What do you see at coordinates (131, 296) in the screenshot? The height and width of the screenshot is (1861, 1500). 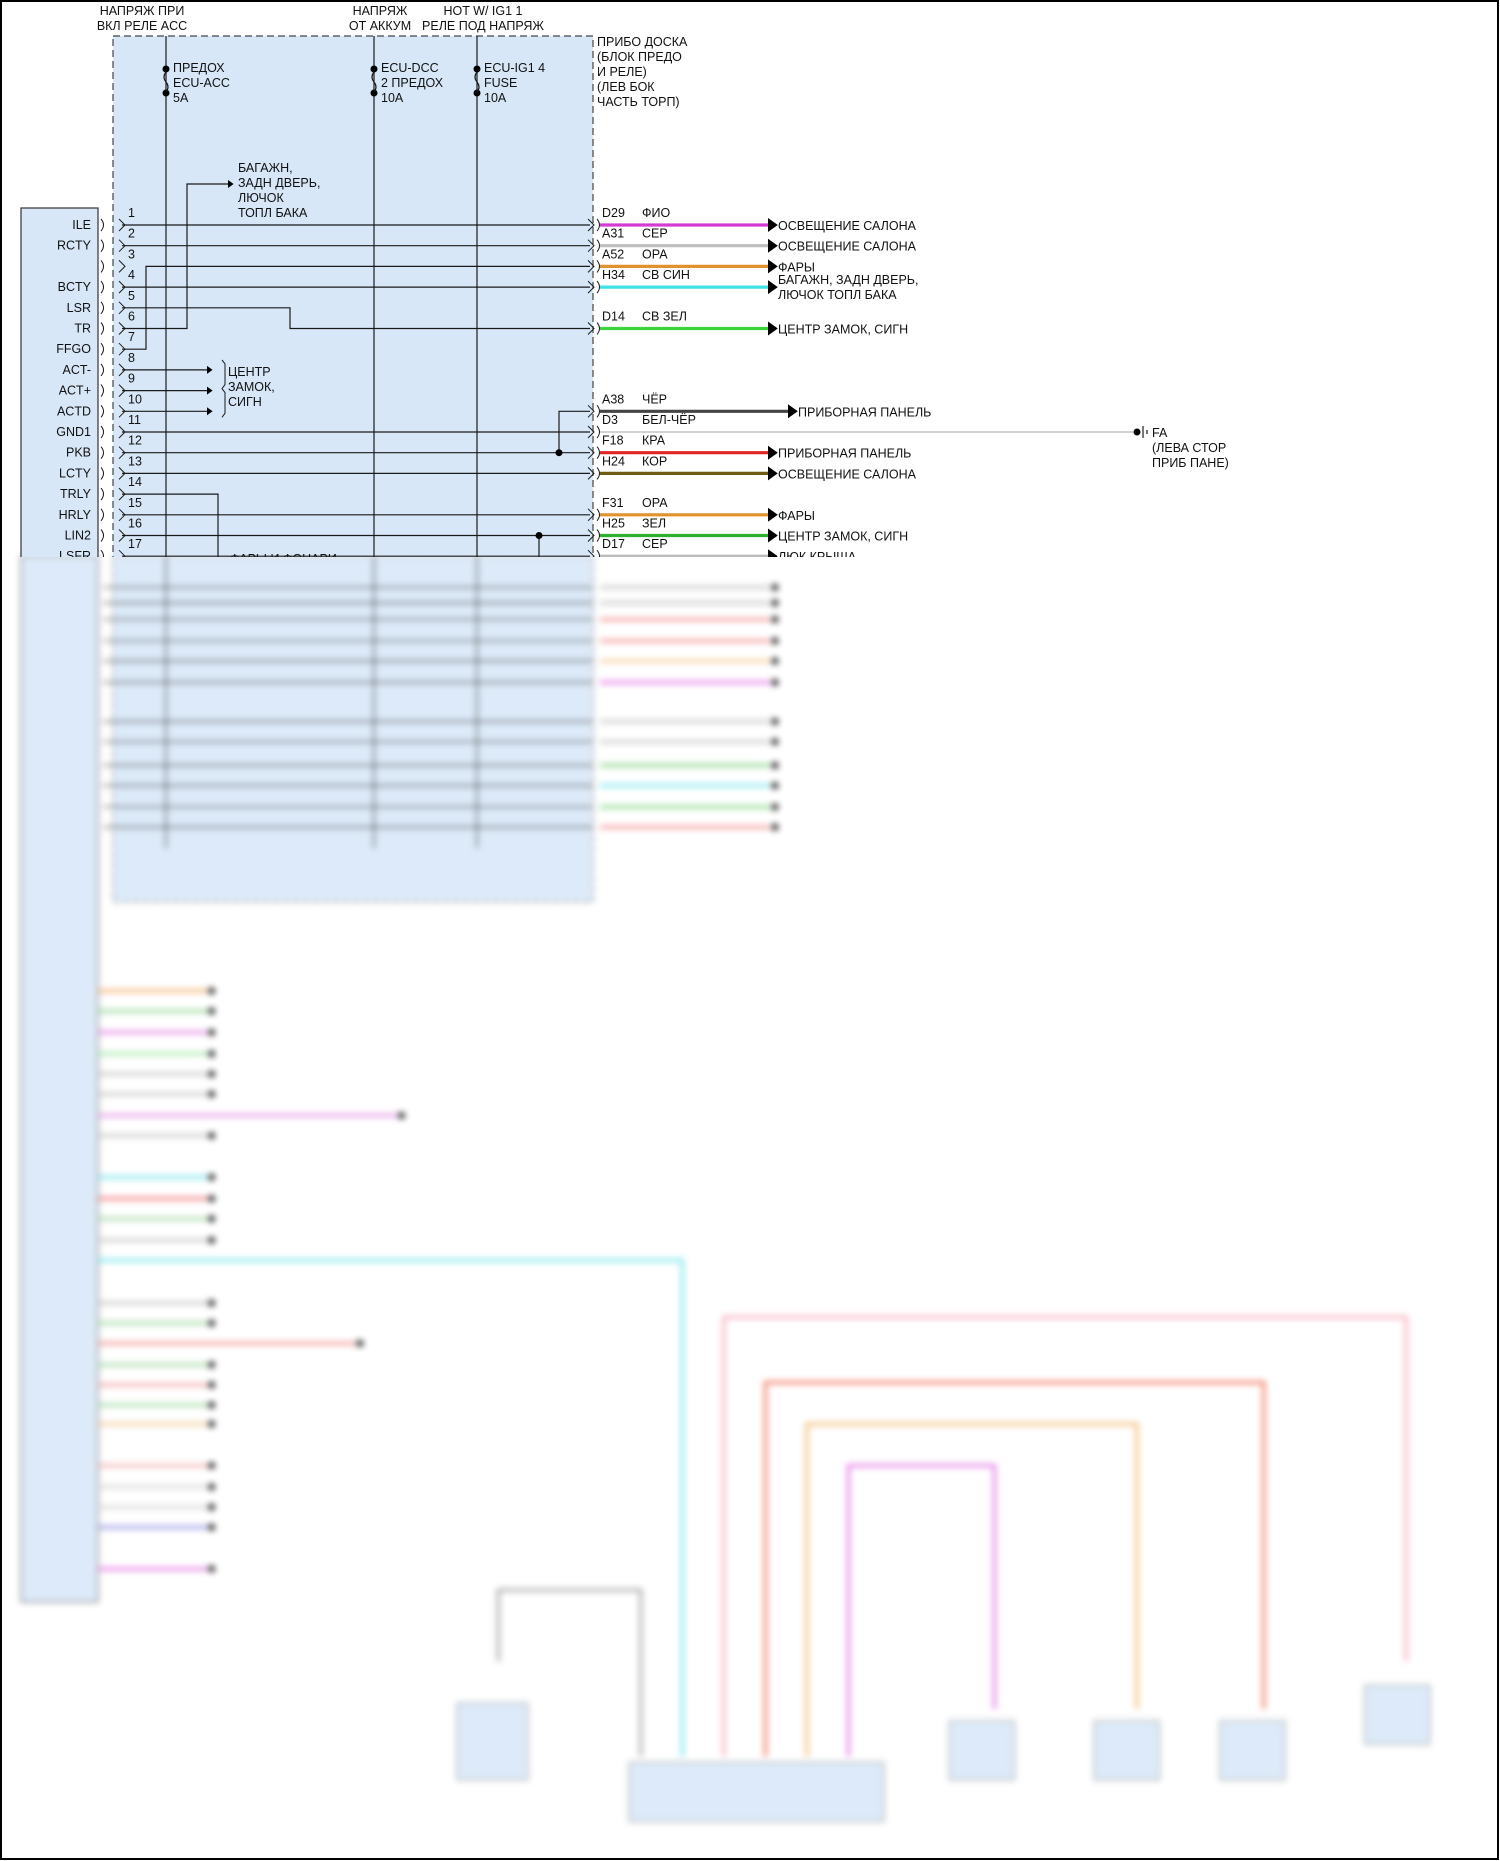 I see `pin-number: 5` at bounding box center [131, 296].